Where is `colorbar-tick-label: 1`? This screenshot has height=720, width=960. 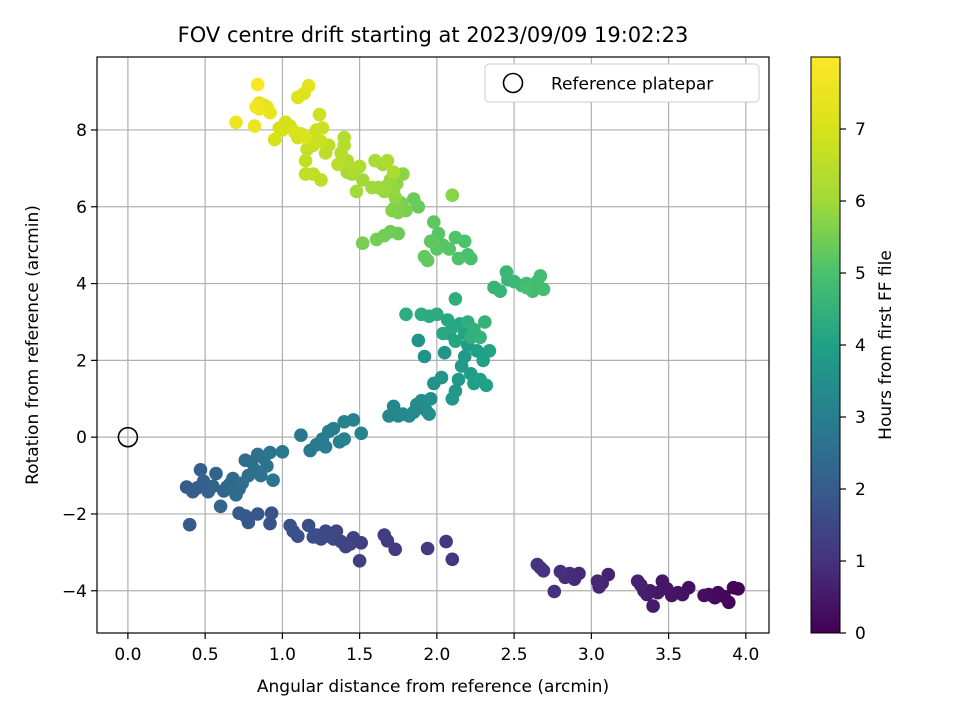 colorbar-tick-label: 1 is located at coordinates (860, 562).